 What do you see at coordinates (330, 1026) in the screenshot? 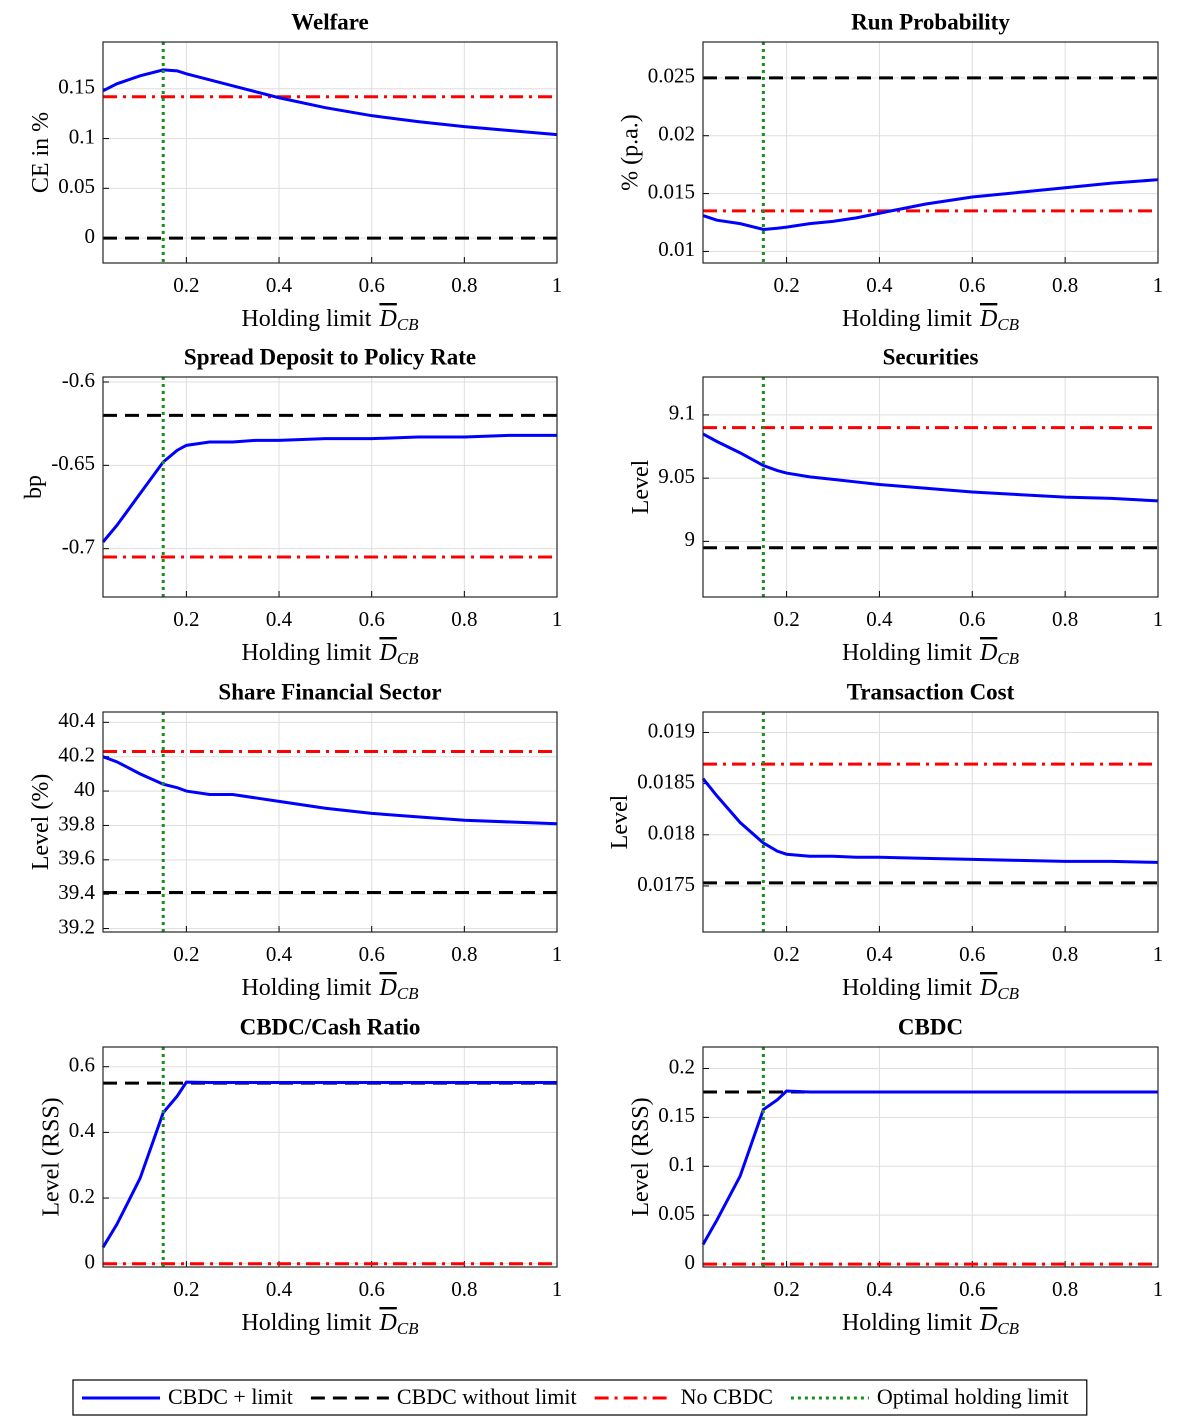
I see `chart-title: CBDC/Cash Ratio` at bounding box center [330, 1026].